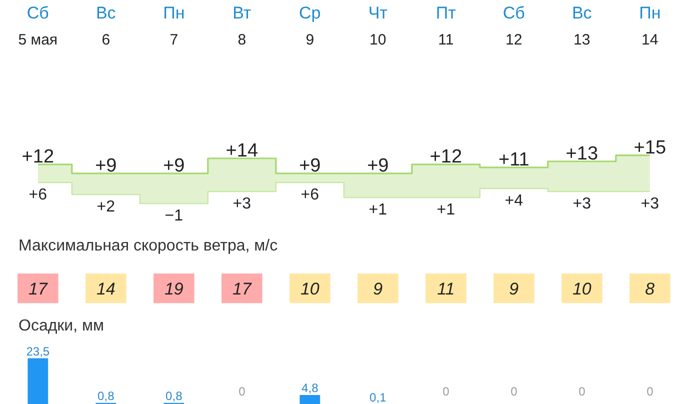  Describe the element at coordinates (650, 147) in the screenshot. I see `data-label: +15` at that location.